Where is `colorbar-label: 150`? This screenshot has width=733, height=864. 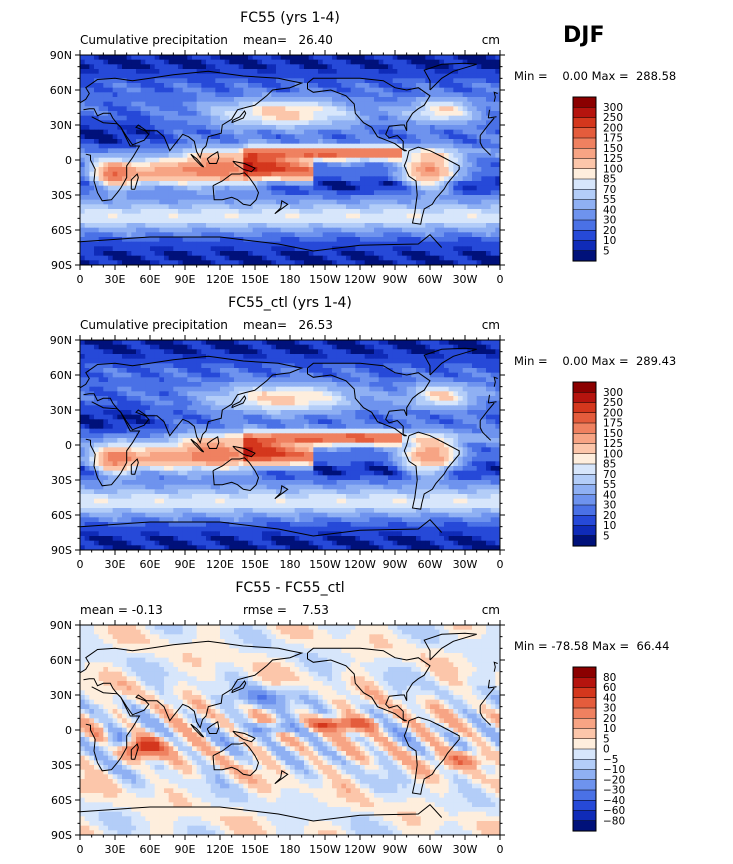
colorbar-label: 150 is located at coordinates (613, 434).